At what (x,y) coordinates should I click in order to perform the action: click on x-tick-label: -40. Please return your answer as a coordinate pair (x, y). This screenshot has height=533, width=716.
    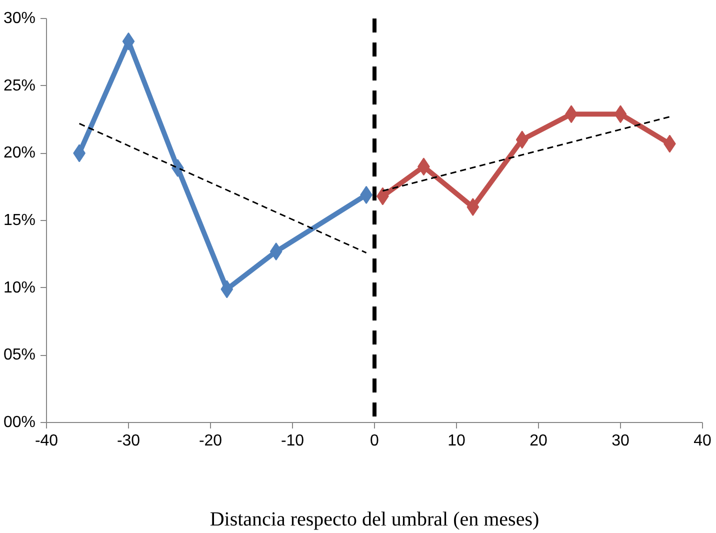
    Looking at the image, I should click on (46, 441).